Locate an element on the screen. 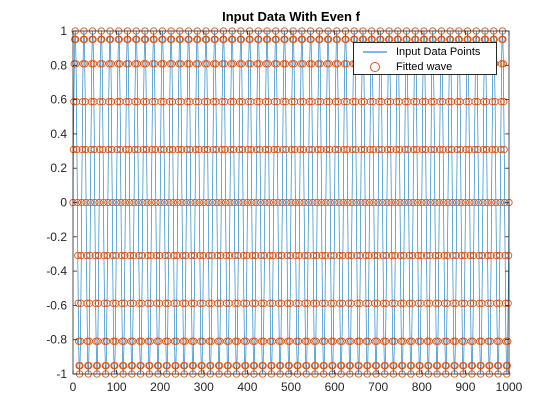 This screenshot has height=420, width=560. legend-line-swatch is located at coordinates (375, 52).